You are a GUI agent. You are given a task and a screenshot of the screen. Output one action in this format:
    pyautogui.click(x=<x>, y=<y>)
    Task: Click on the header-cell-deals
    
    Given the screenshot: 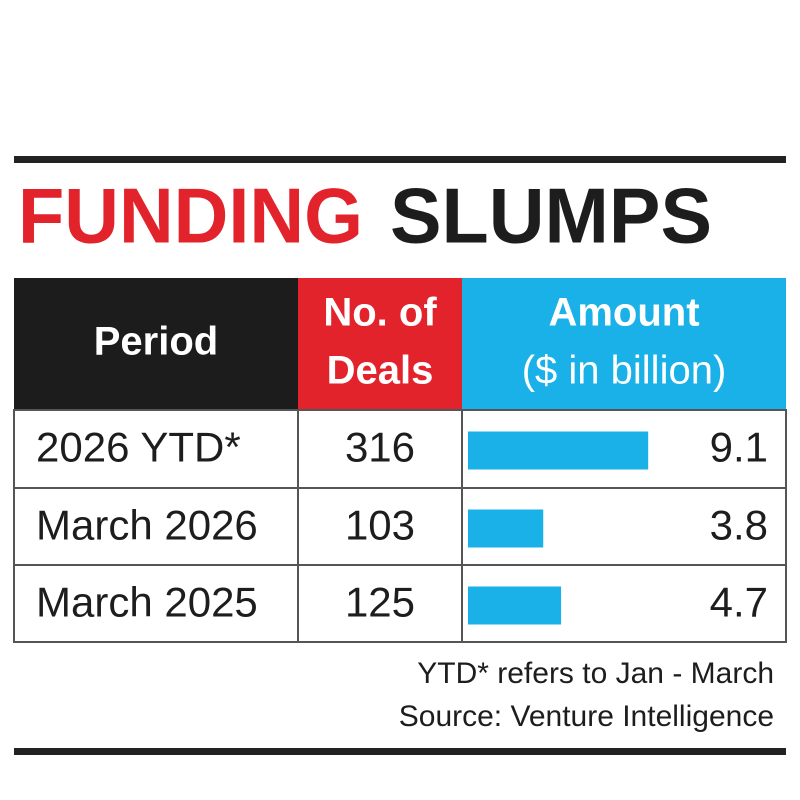 What is the action you would take?
    pyautogui.click(x=380, y=344)
    